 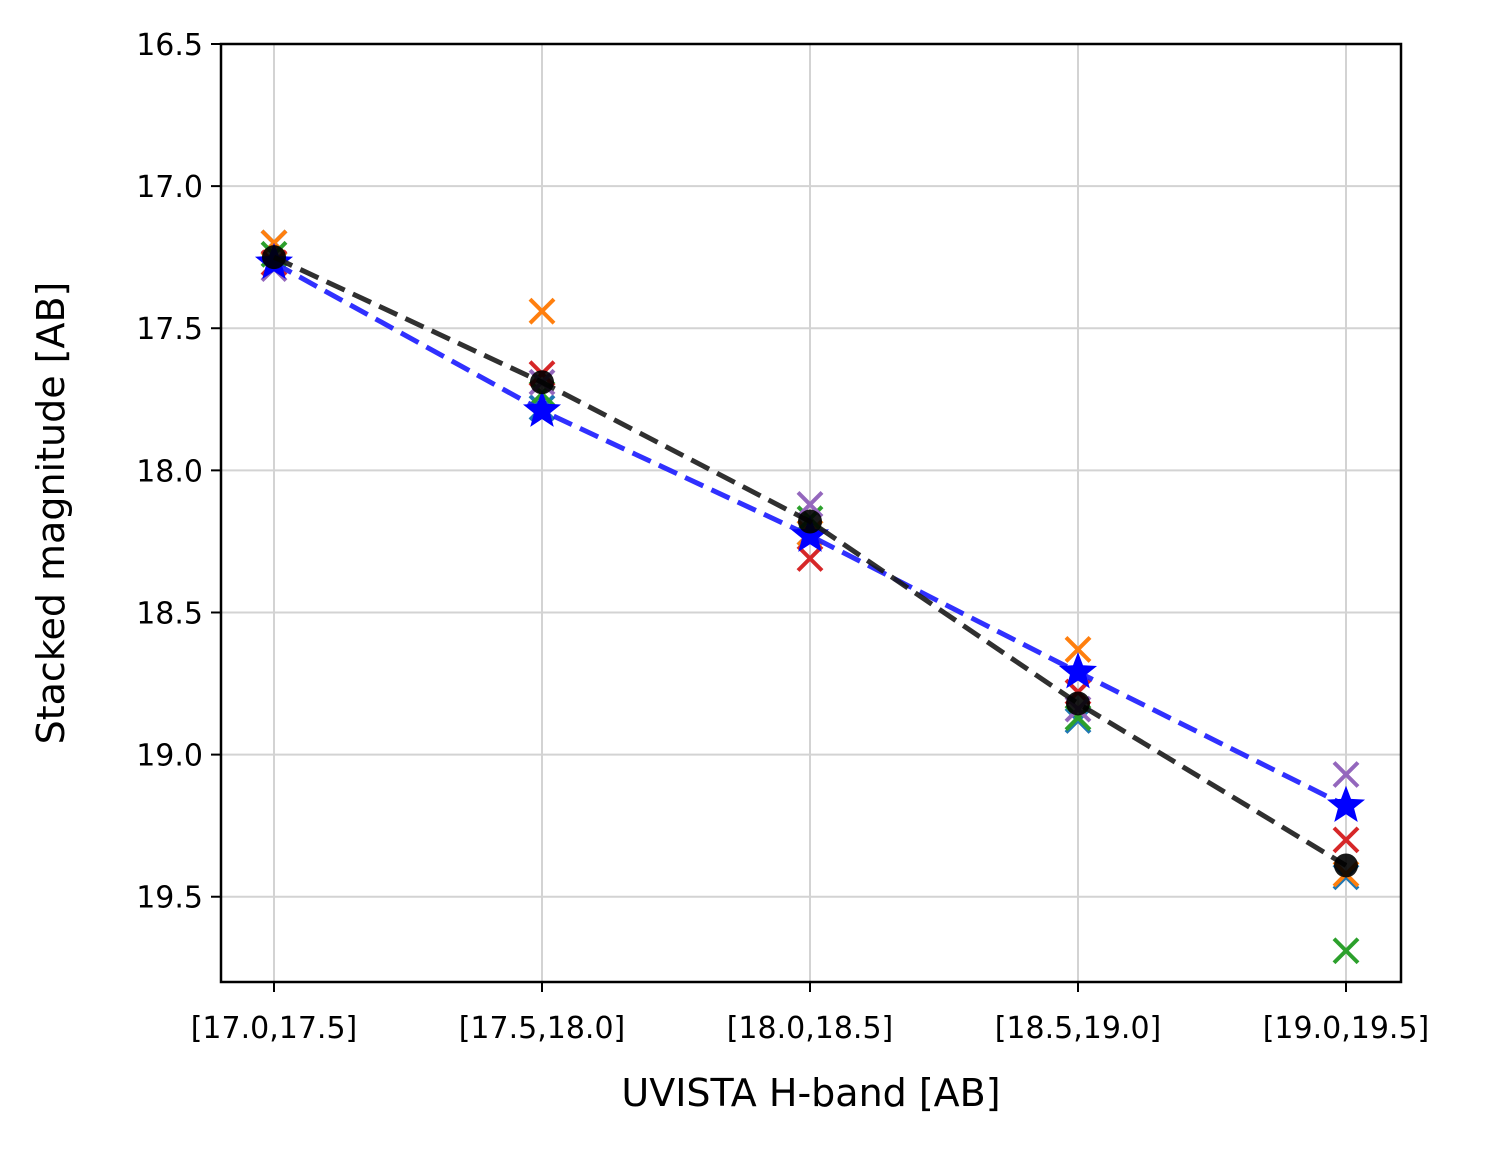 What do you see at coordinates (810, 1093) in the screenshot?
I see `x-axis-title: UVISTA H-band [AB]` at bounding box center [810, 1093].